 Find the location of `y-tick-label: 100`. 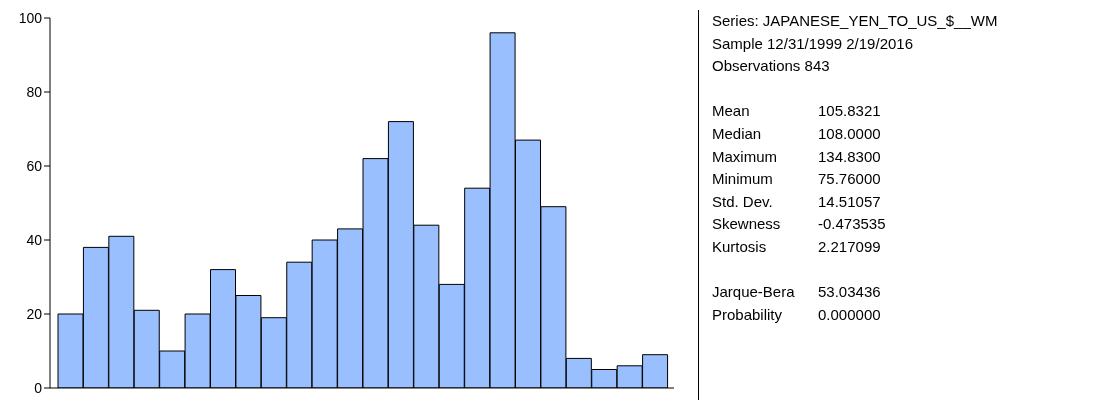

y-tick-label: 100 is located at coordinates (30, 17).